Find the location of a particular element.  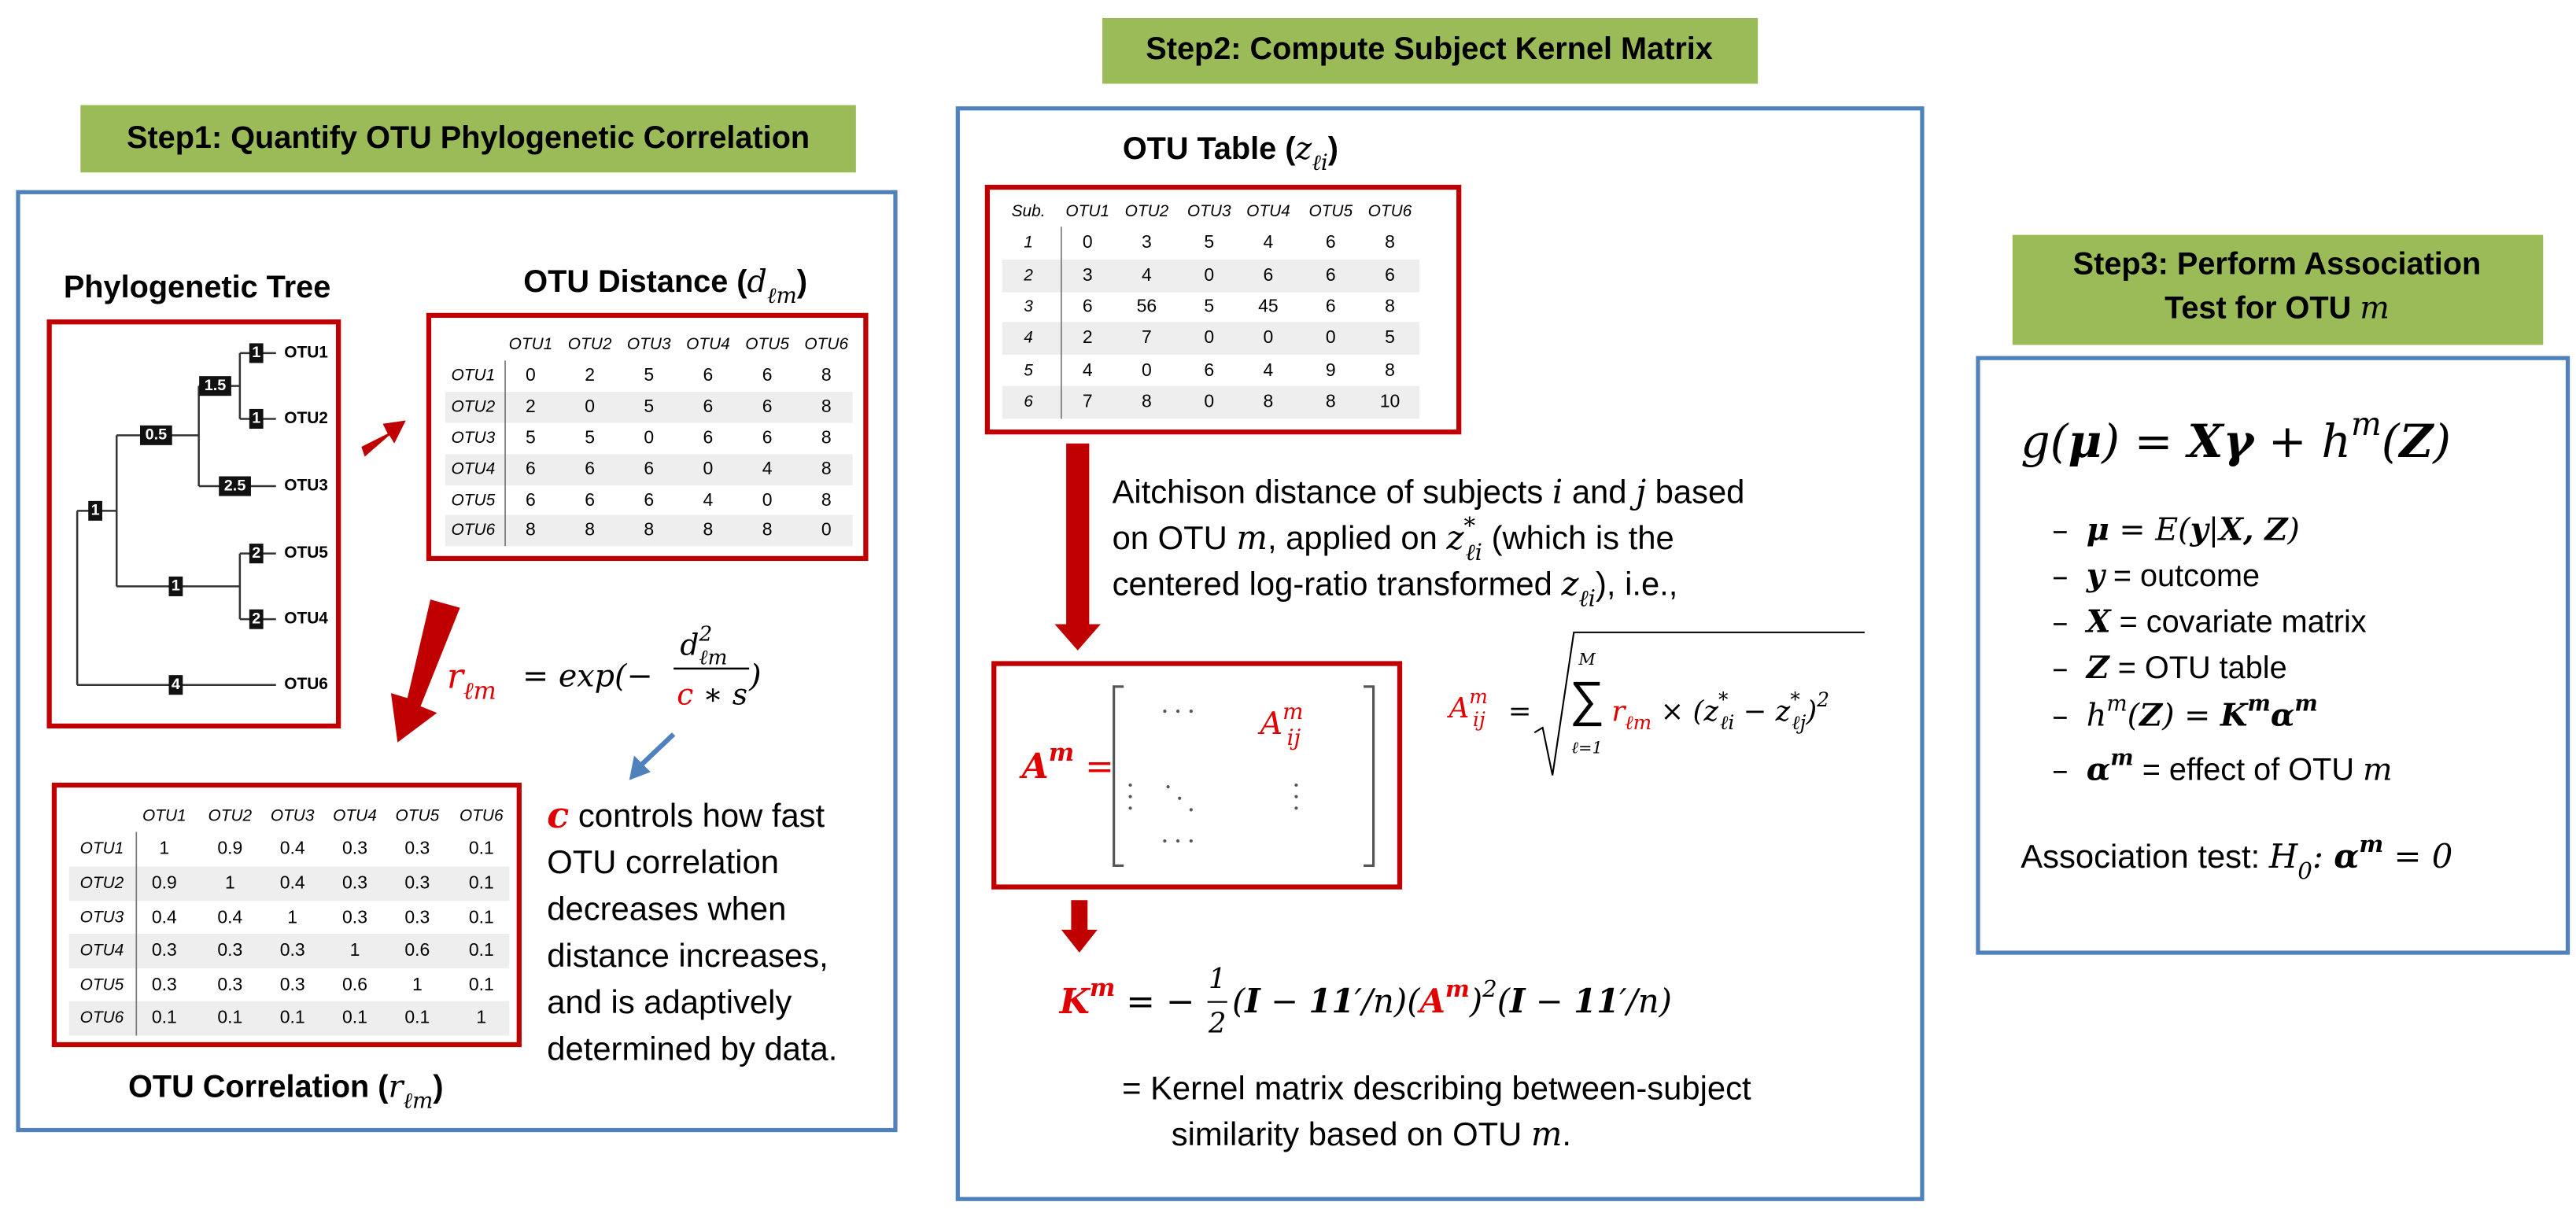

text: similarity based on OTU is located at coordinates (1351, 1133).